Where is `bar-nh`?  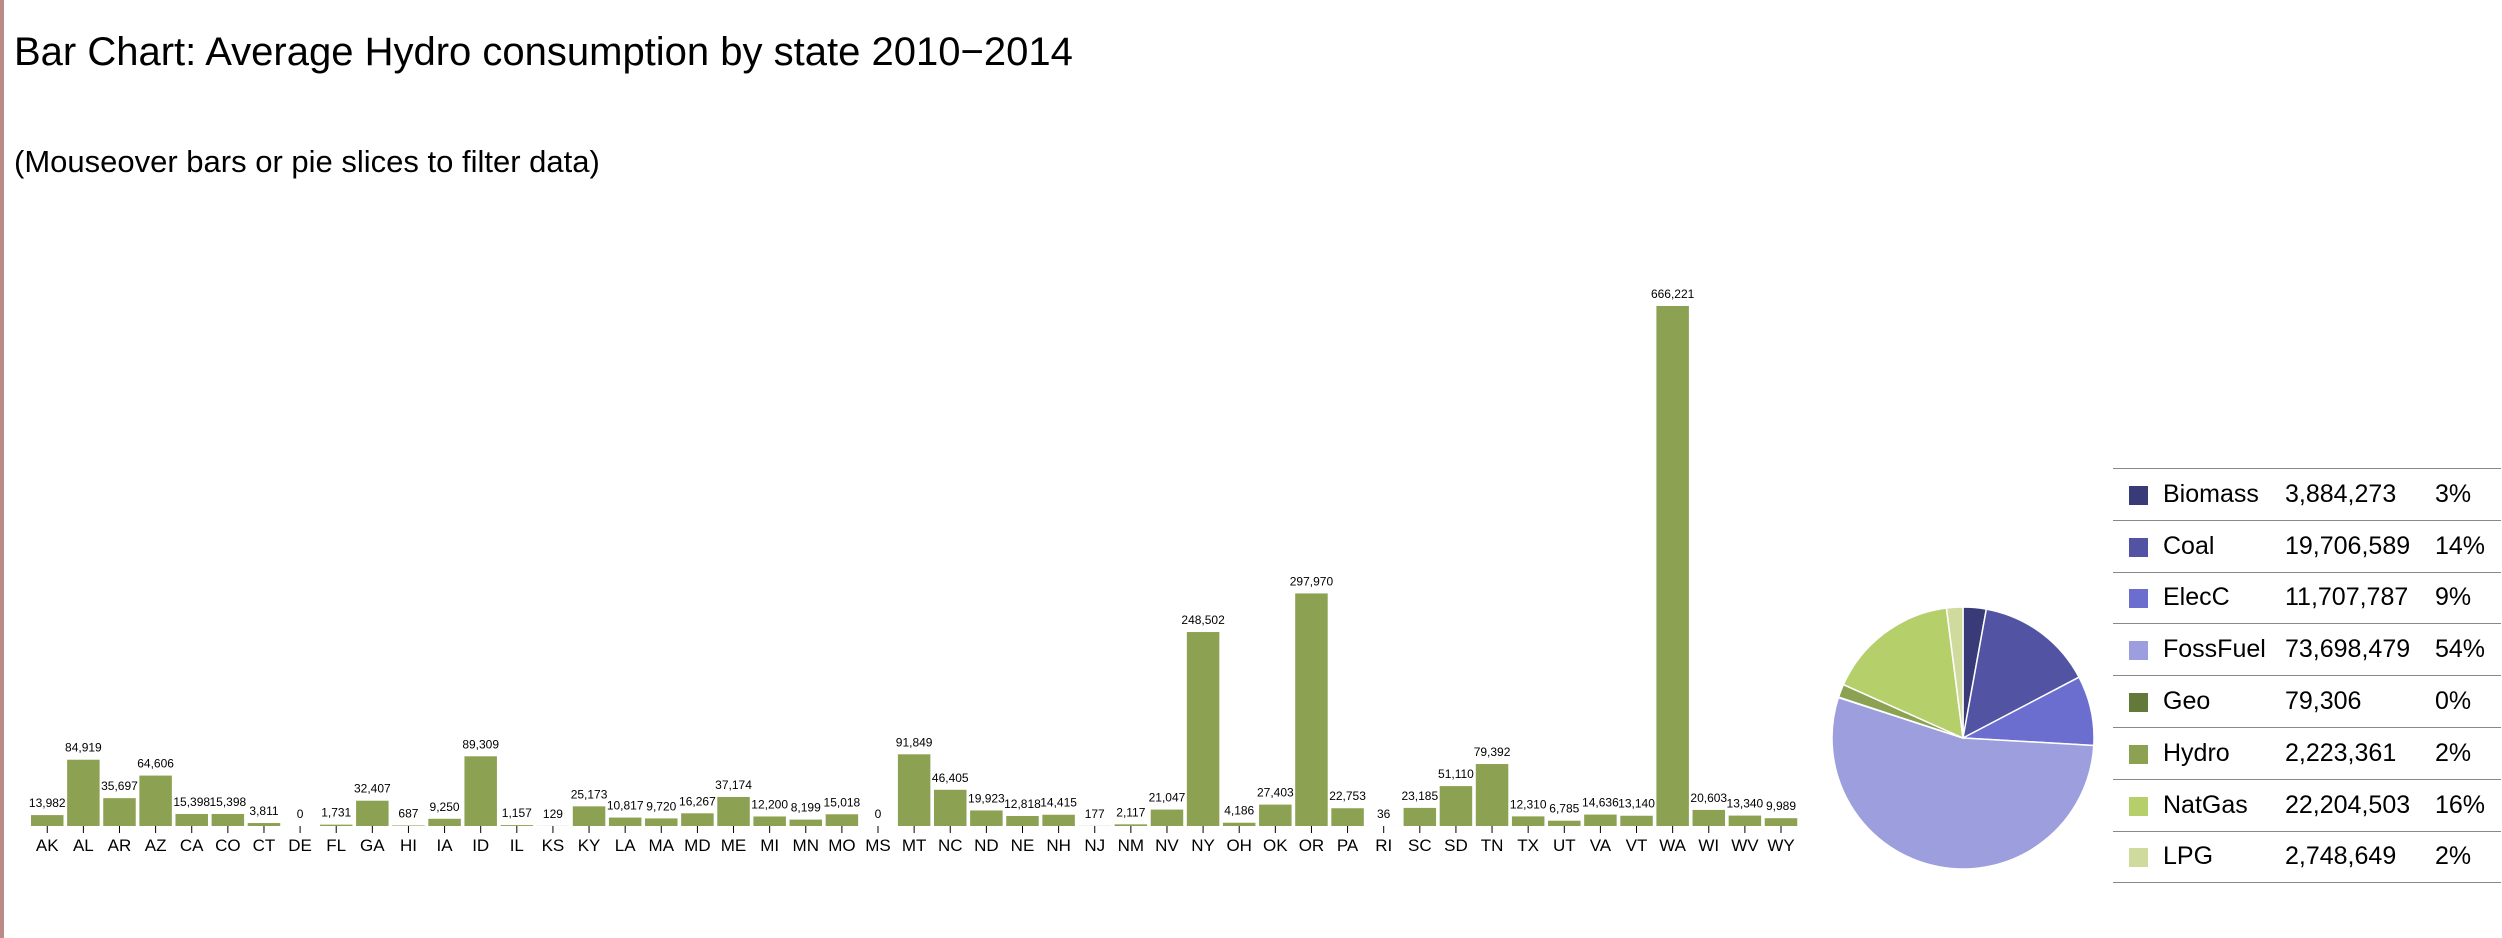
bar-nh is located at coordinates (1058, 820).